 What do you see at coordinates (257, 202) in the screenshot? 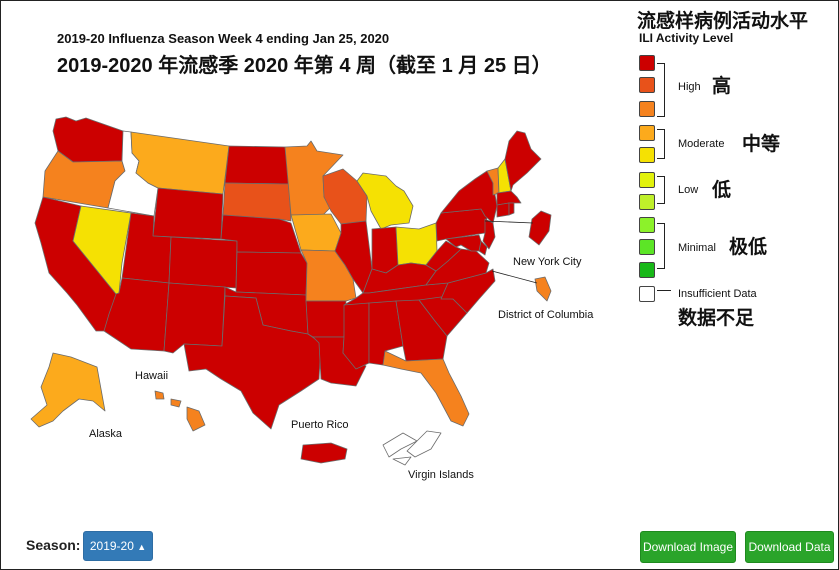
I see `state-south-dakota` at bounding box center [257, 202].